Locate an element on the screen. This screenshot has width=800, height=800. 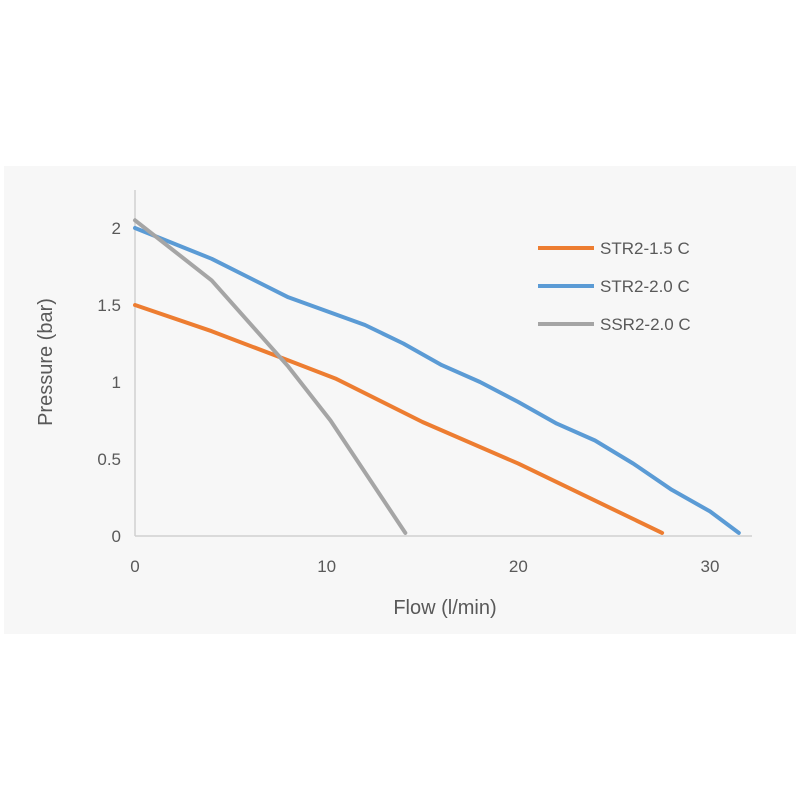
x-tick-label: 10 is located at coordinates (326, 566).